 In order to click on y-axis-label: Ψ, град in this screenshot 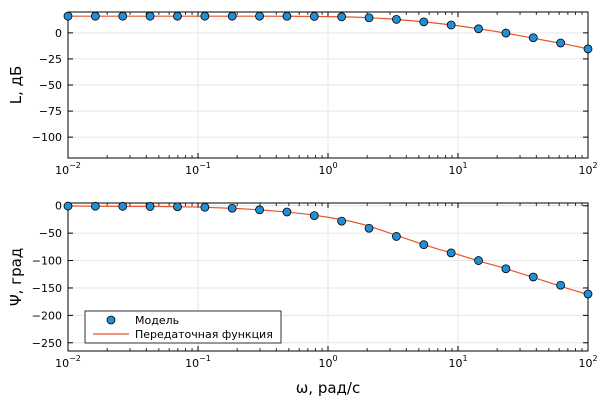, I will do `click(16, 277)`.